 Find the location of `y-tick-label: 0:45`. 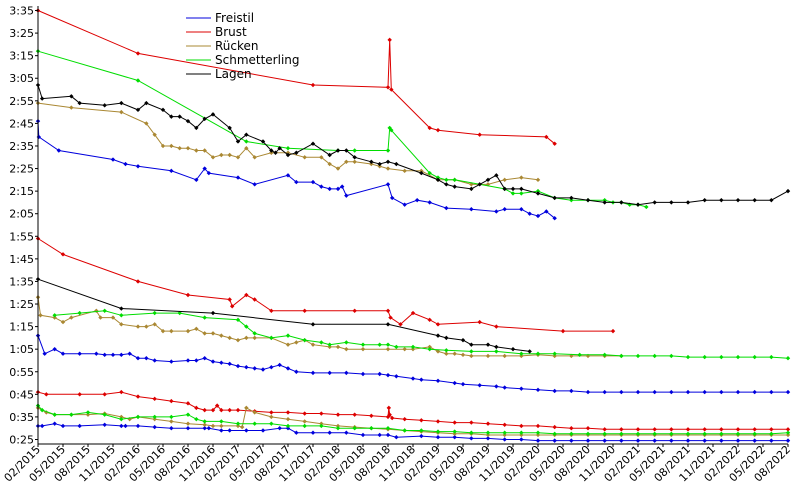

y-tick-label: 0:45 is located at coordinates (21, 394).